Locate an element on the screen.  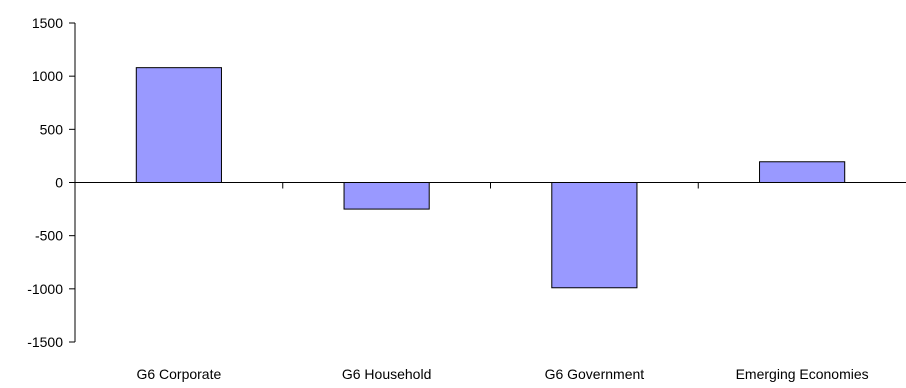
bar-g6-corporate is located at coordinates (178, 125).